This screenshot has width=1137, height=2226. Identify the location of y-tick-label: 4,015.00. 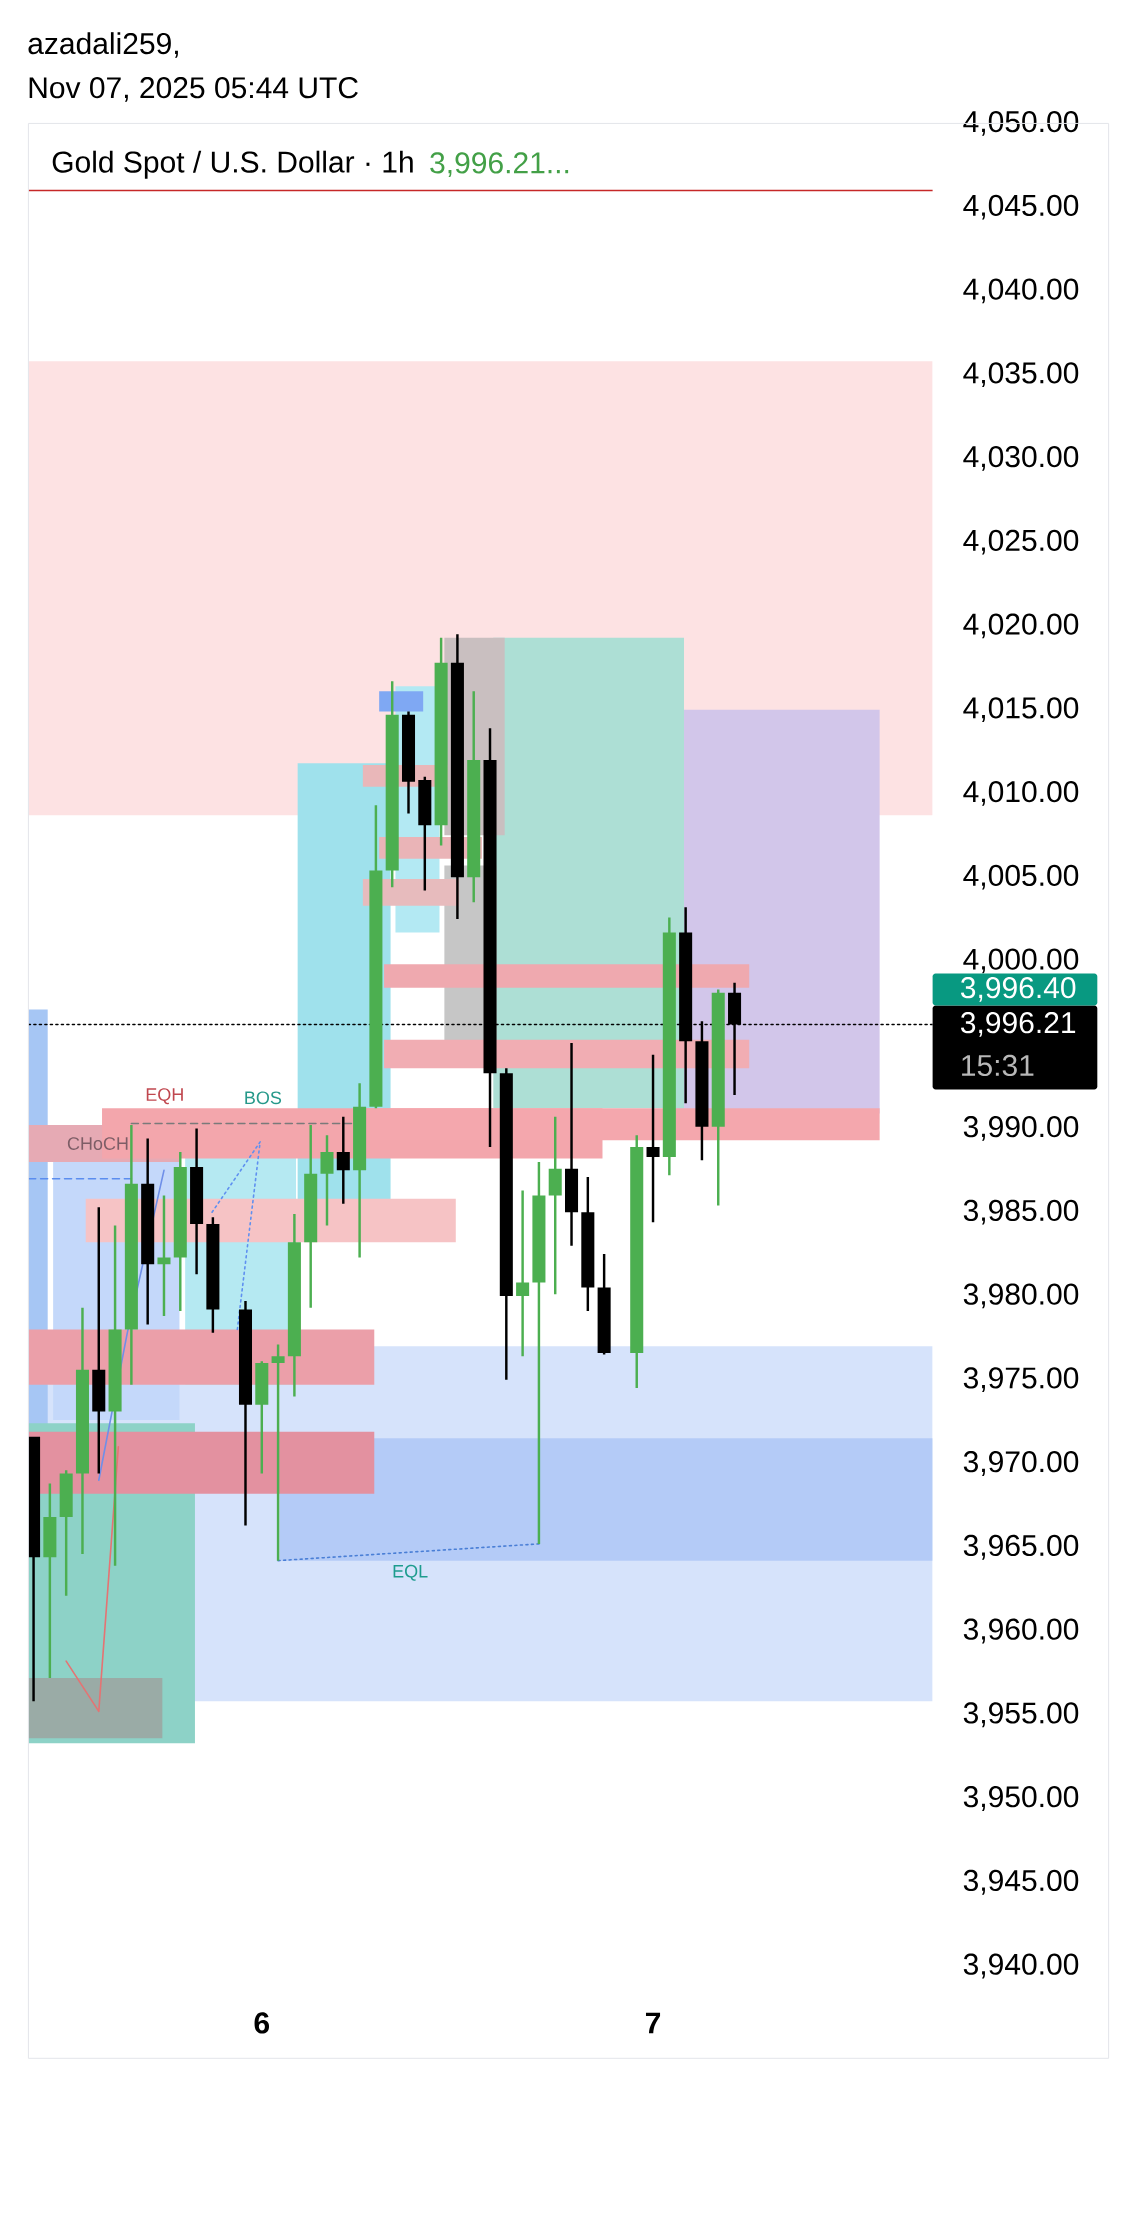
(1021, 710).